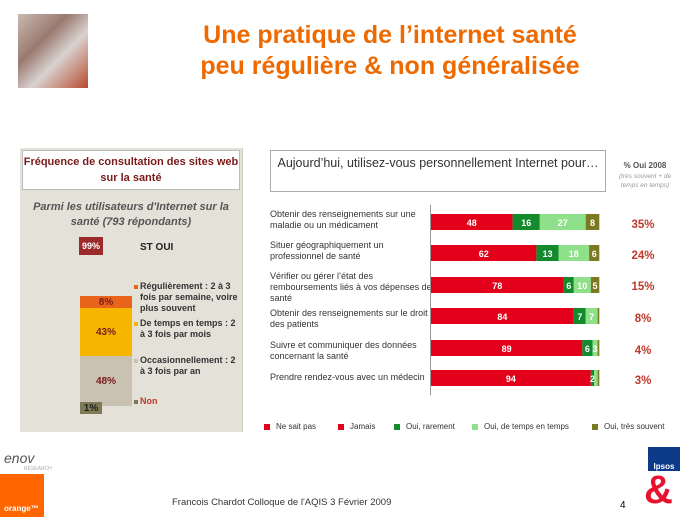 The width and height of the screenshot is (684, 517). I want to click on bar-segment-r6-oui-de-temps-en-temps, so click(596, 378).